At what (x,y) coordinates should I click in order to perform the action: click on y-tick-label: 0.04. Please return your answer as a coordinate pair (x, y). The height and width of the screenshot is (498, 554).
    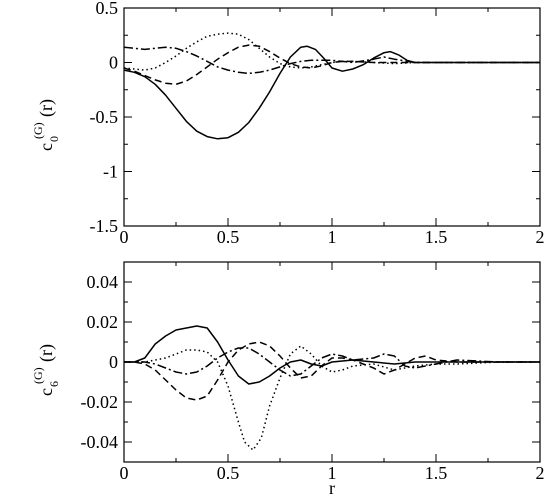
    Looking at the image, I should click on (103, 282).